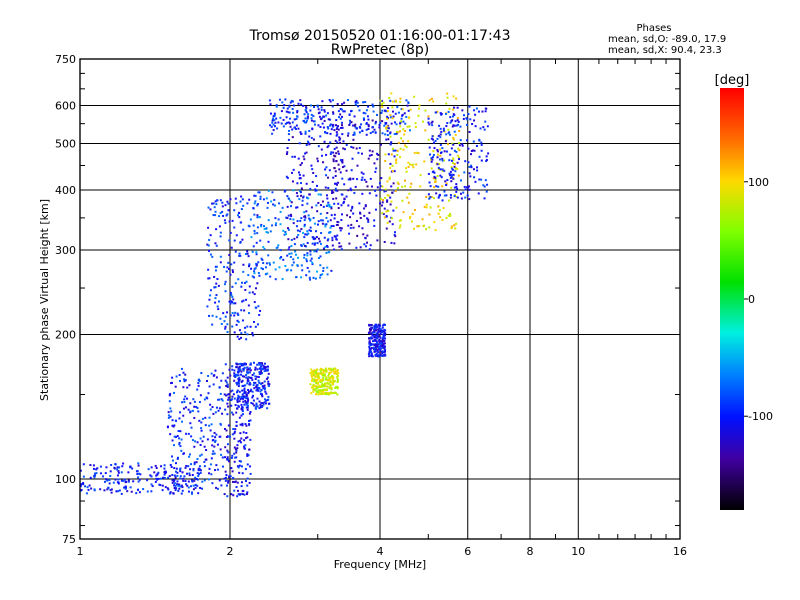  What do you see at coordinates (65, 479) in the screenshot?
I see `y-tick-label: 100` at bounding box center [65, 479].